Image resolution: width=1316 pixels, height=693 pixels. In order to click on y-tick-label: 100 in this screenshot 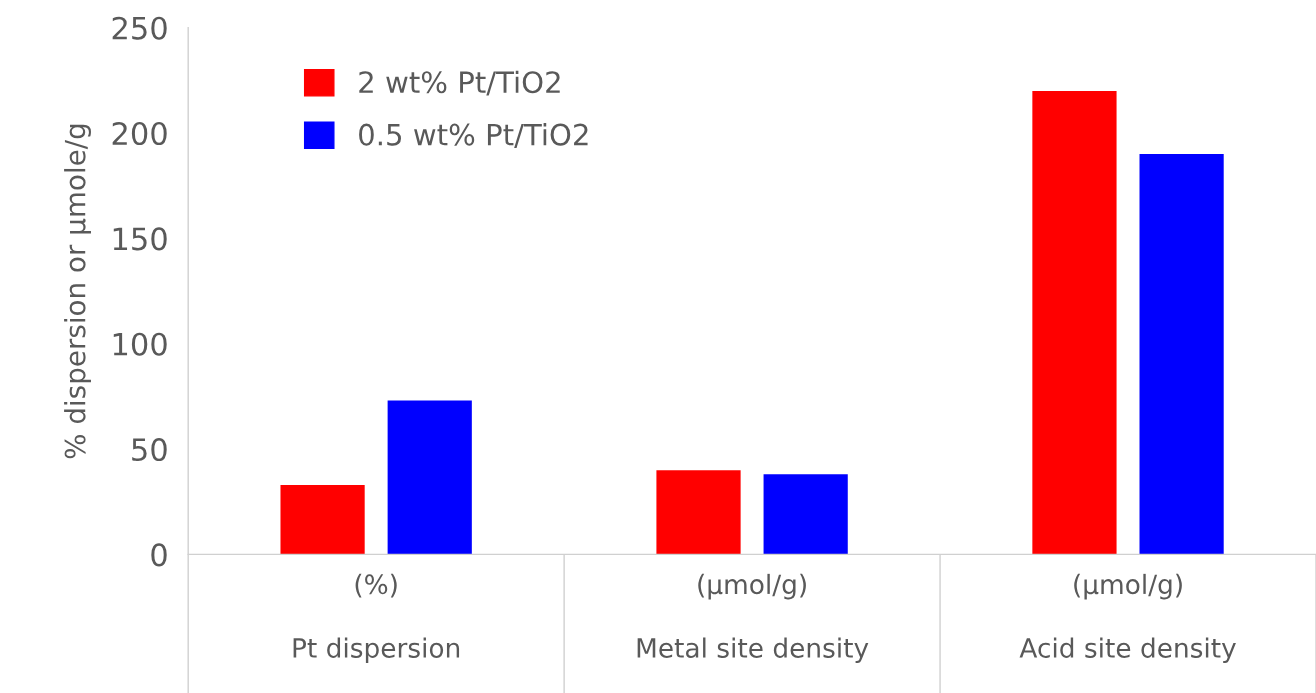, I will do `click(140, 344)`.